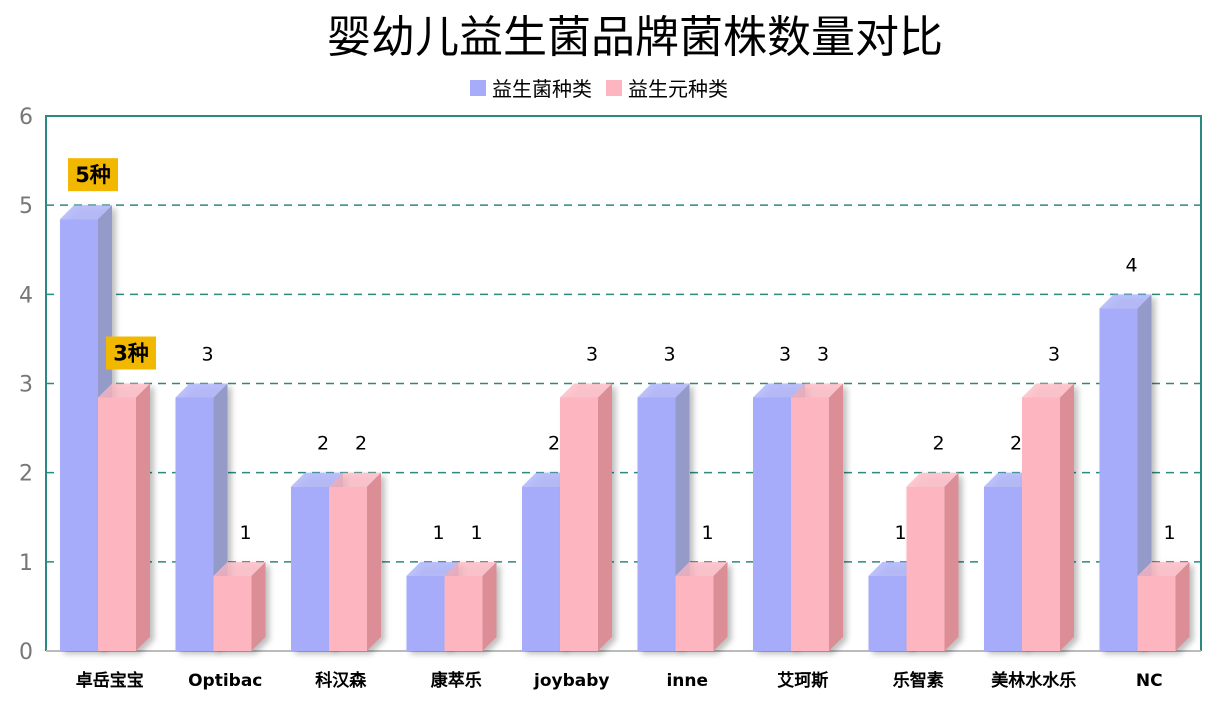 The height and width of the screenshot is (718, 1211). I want to click on chart-title: 婴幼儿益生菌品牌菌株数量对比, so click(635, 37).